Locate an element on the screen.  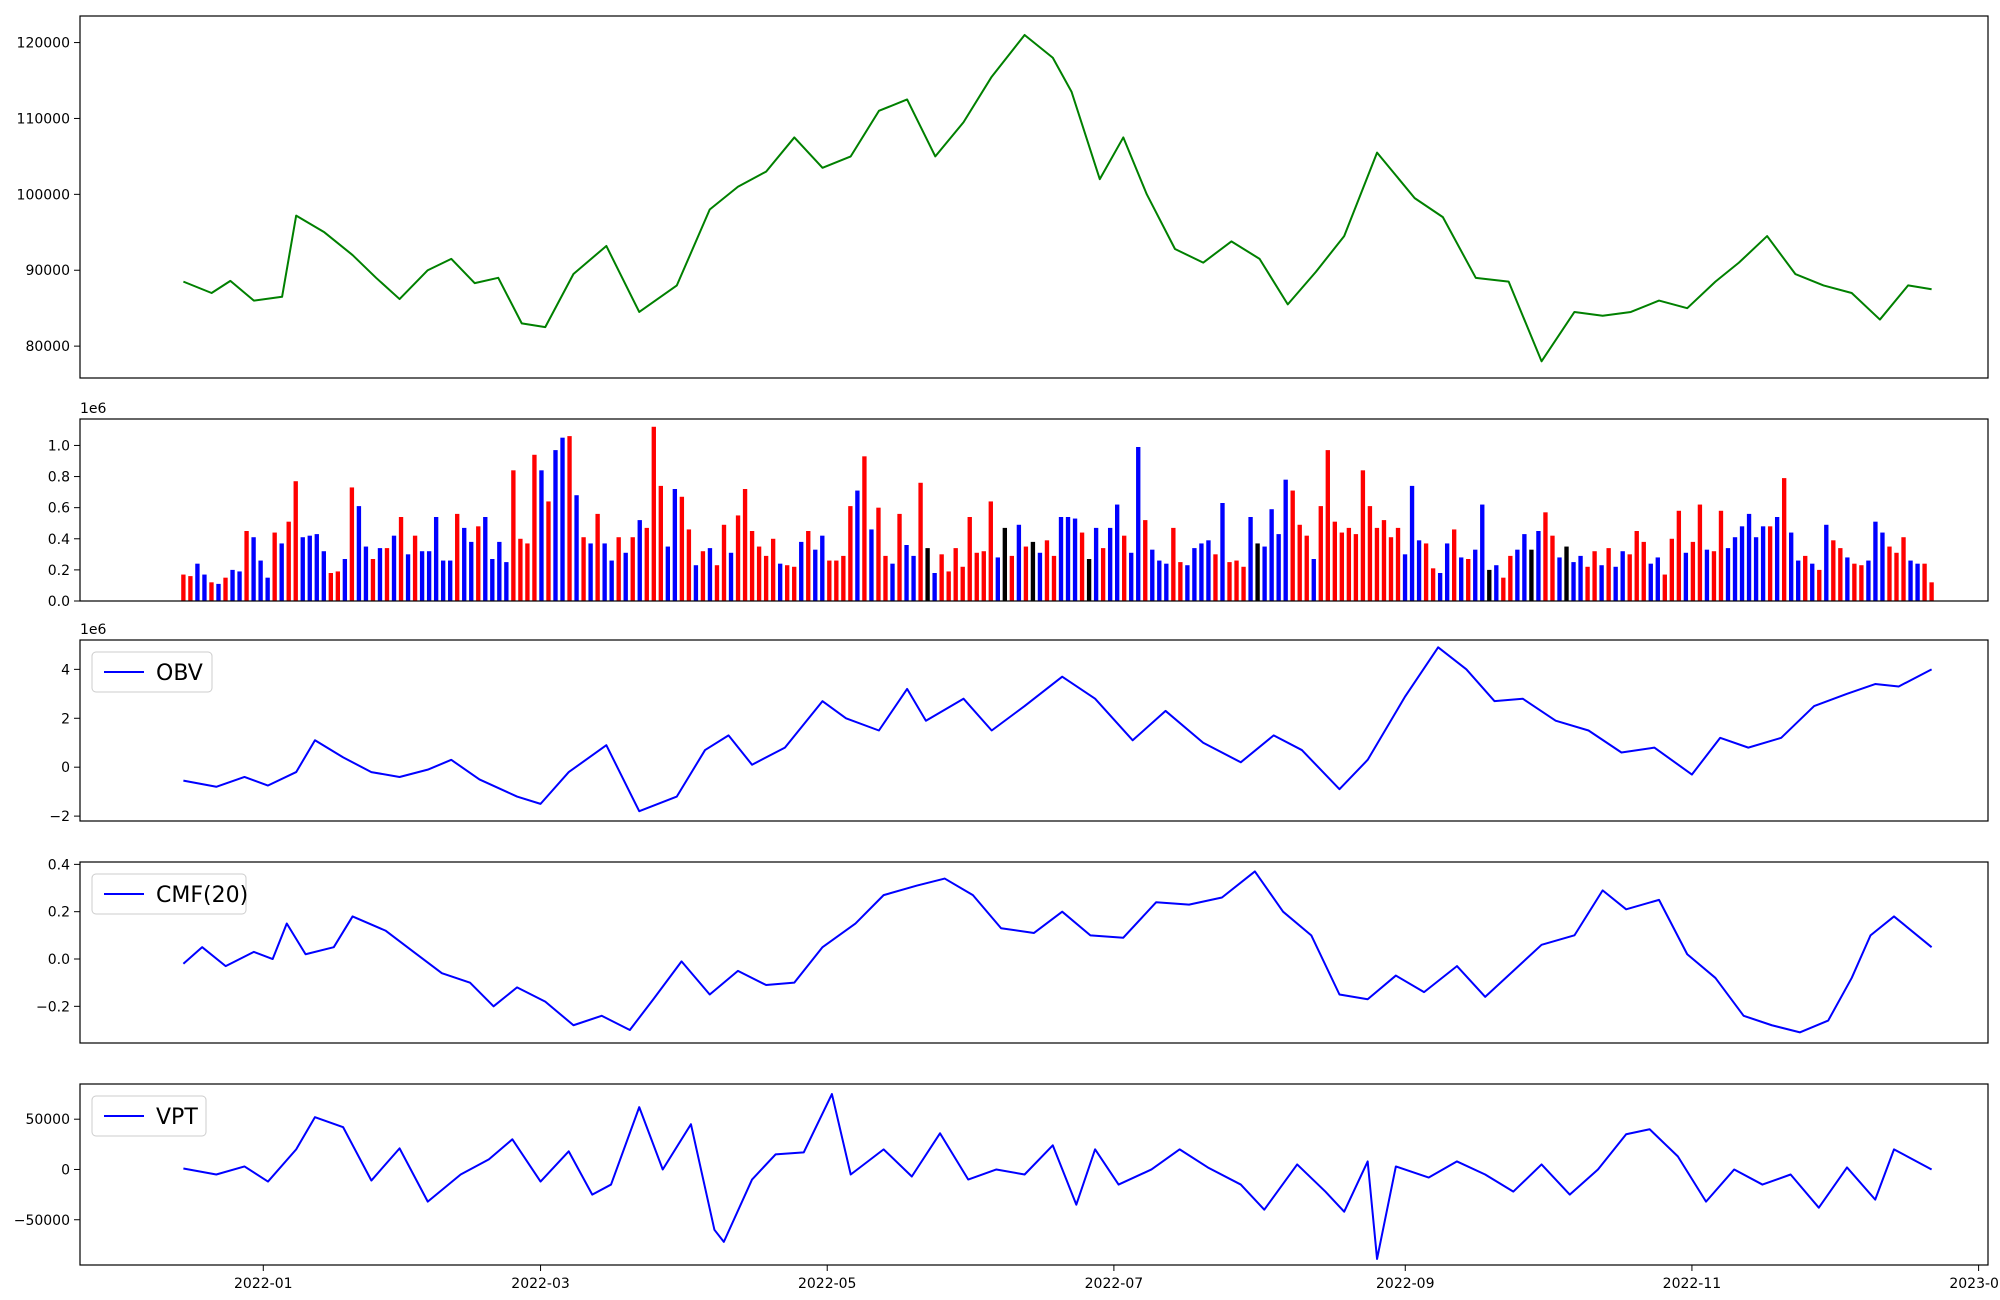
y-tick-label: 0.0 is located at coordinates (59, 602).